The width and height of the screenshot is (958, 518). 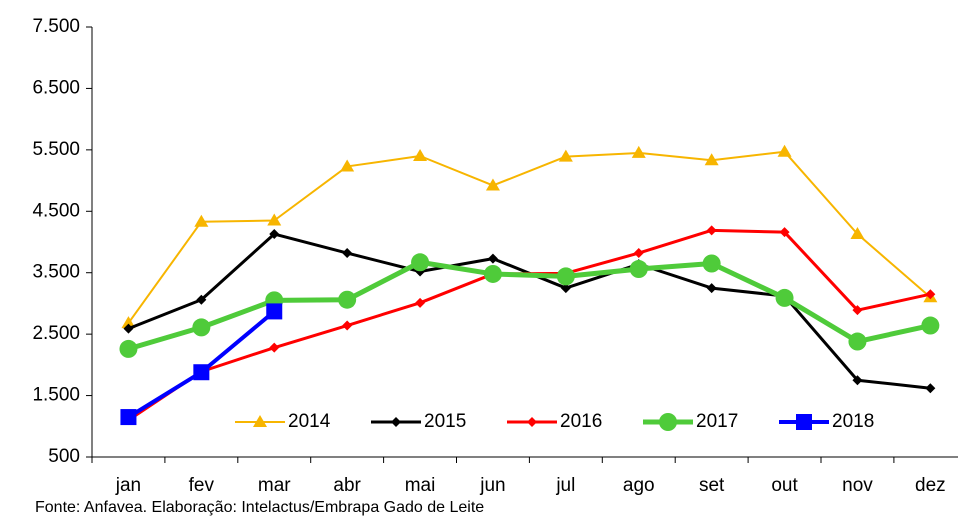 What do you see at coordinates (717, 421) in the screenshot?
I see `legend-label: 2017` at bounding box center [717, 421].